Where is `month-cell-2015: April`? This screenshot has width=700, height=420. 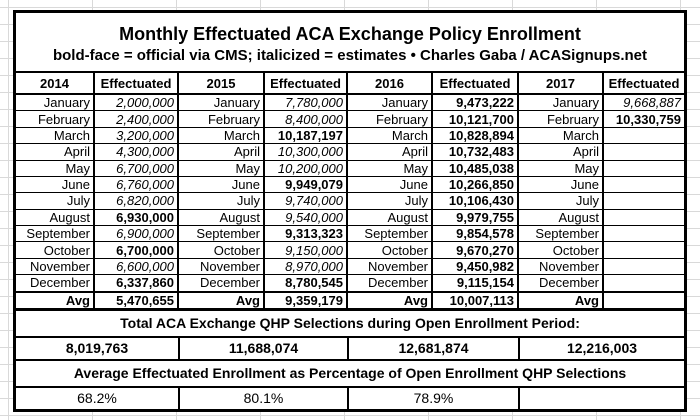 month-cell-2015: April is located at coordinates (221, 152).